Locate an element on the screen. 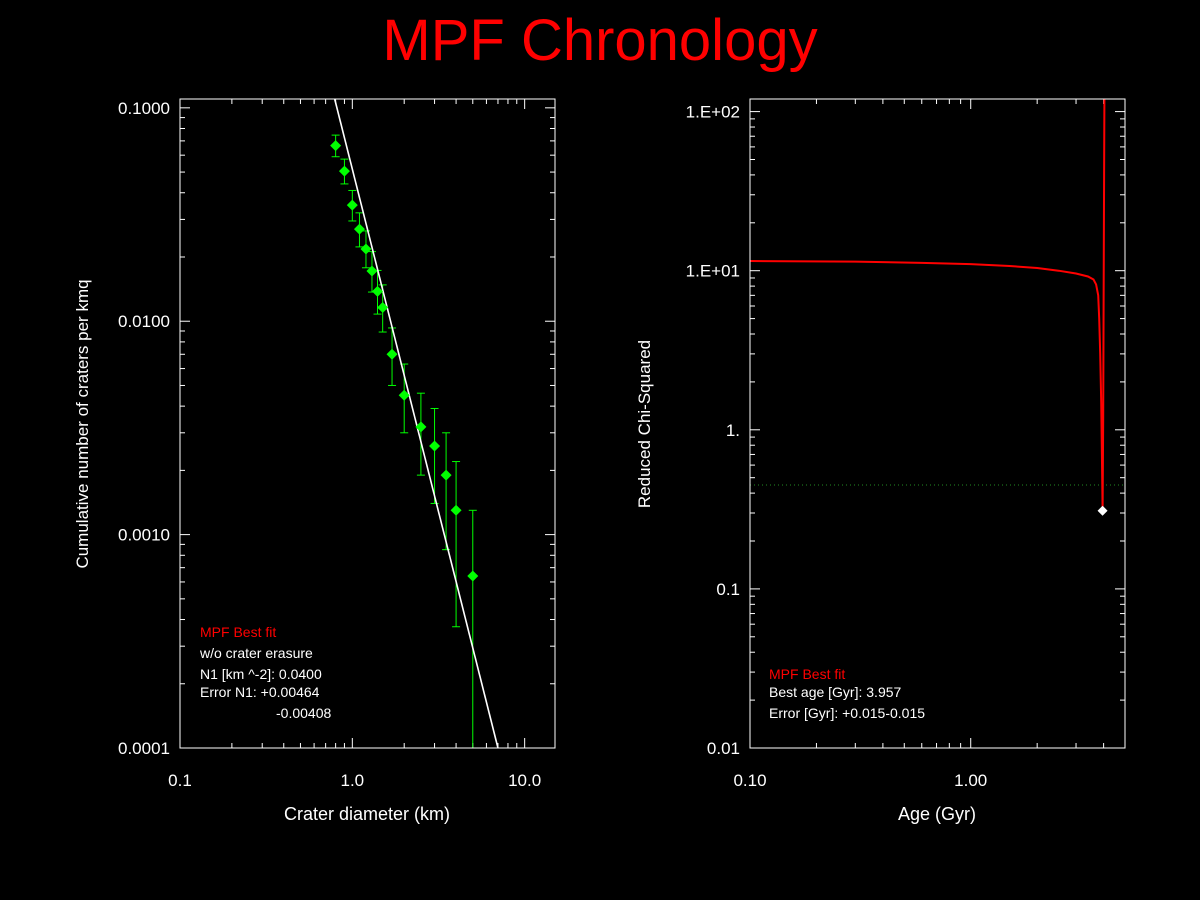 The height and width of the screenshot is (900, 1200). chi-curve-group is located at coordinates (927, 304).